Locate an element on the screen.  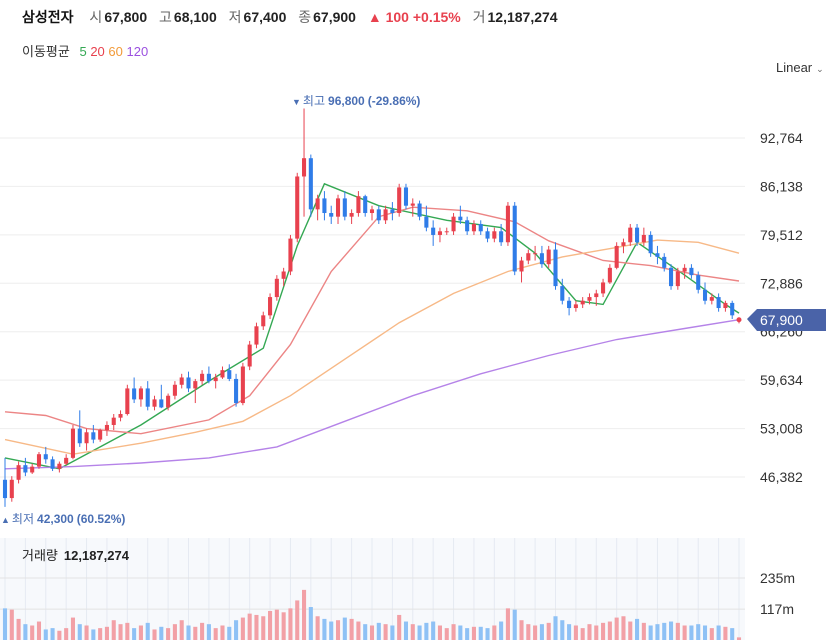
y-tick-label: 59,634 is located at coordinates (781, 380).